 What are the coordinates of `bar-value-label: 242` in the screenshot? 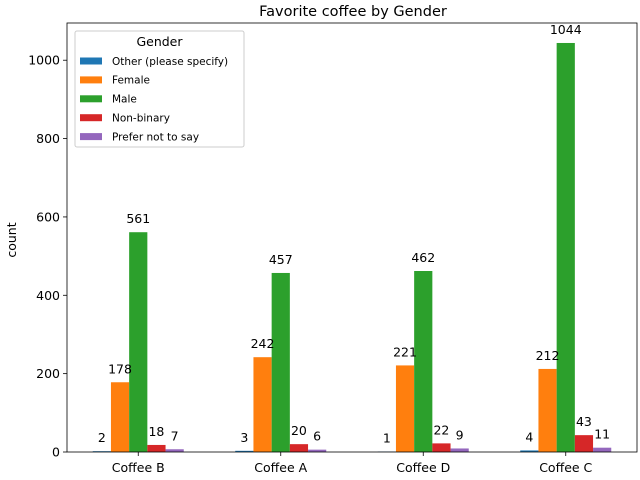 It's located at (263, 343).